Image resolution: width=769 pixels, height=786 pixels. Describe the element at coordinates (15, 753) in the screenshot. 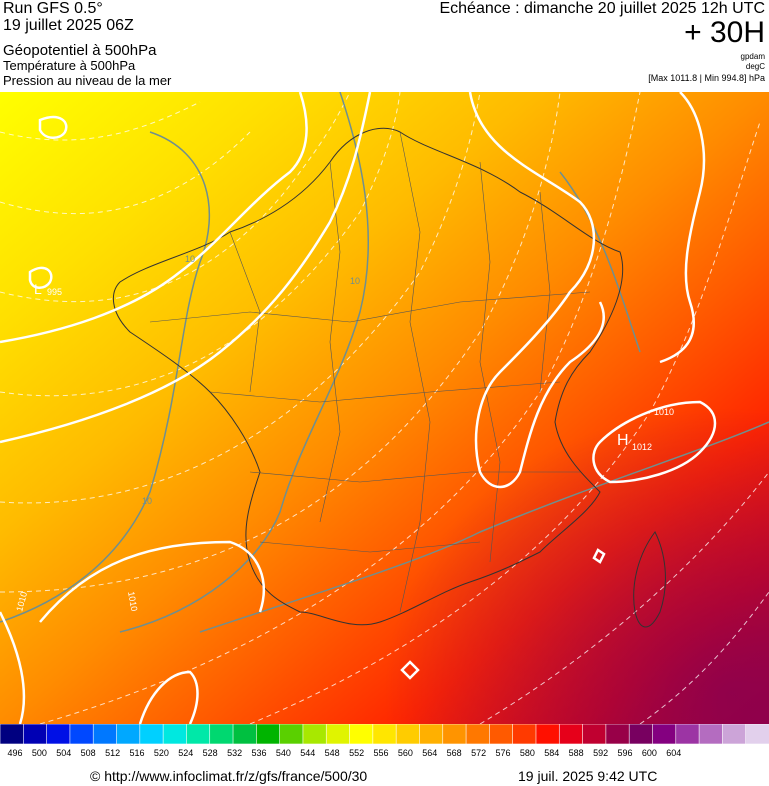

I see `scale-tick-label: 496` at that location.